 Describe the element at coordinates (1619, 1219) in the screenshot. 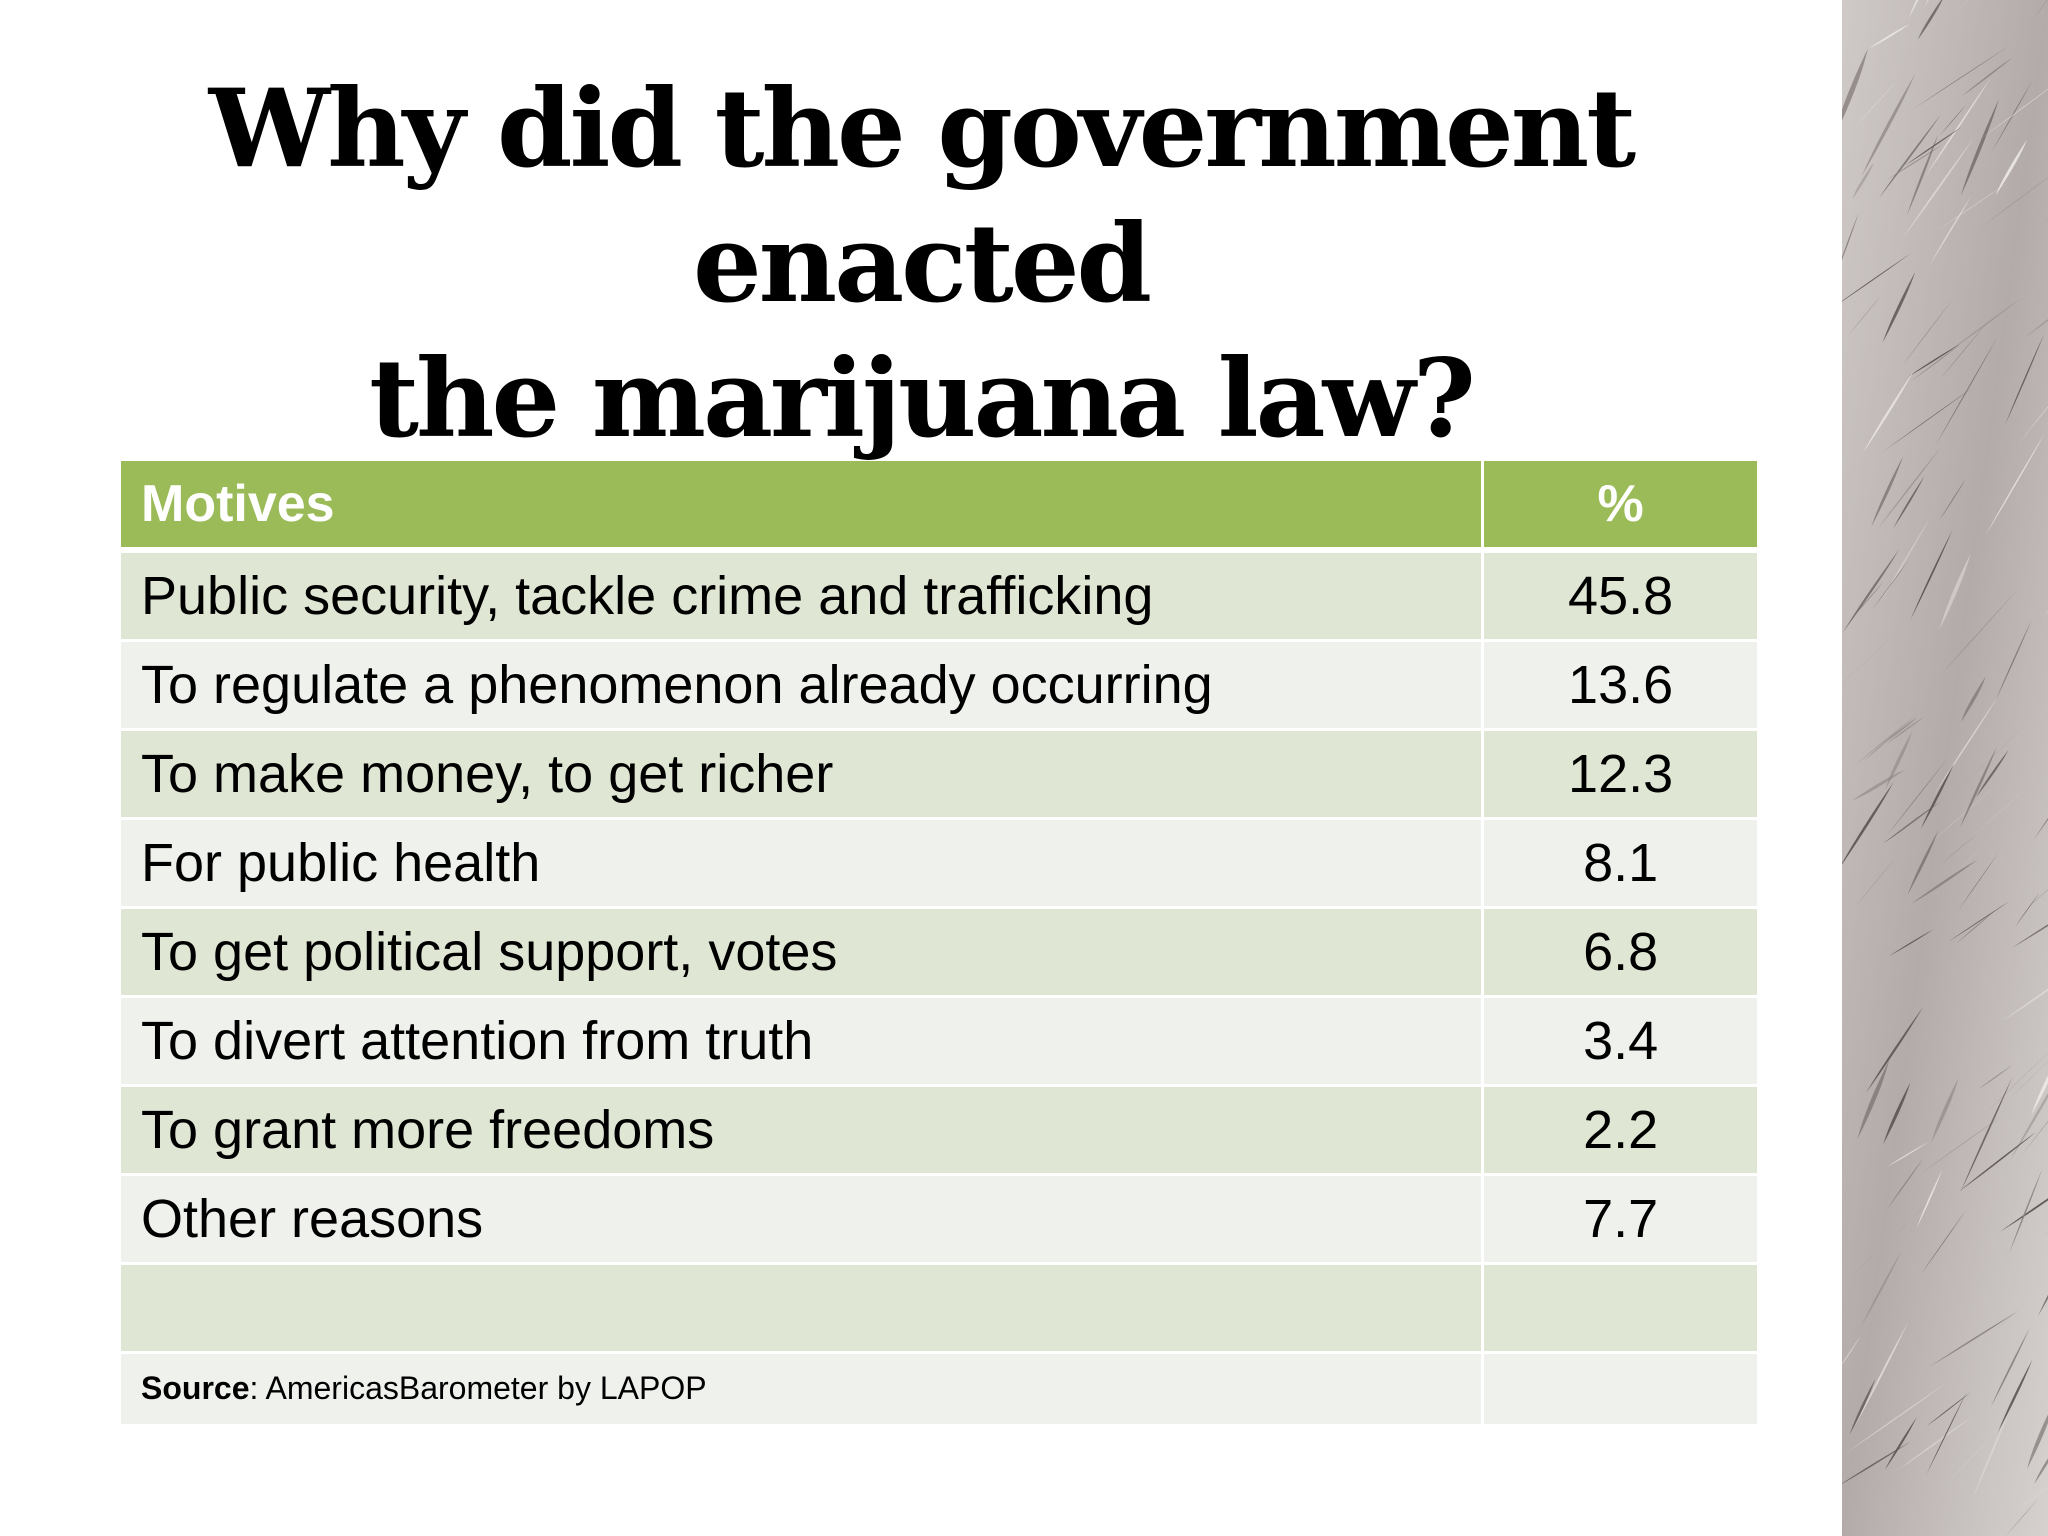

I see `percent-cell: 7.7` at that location.